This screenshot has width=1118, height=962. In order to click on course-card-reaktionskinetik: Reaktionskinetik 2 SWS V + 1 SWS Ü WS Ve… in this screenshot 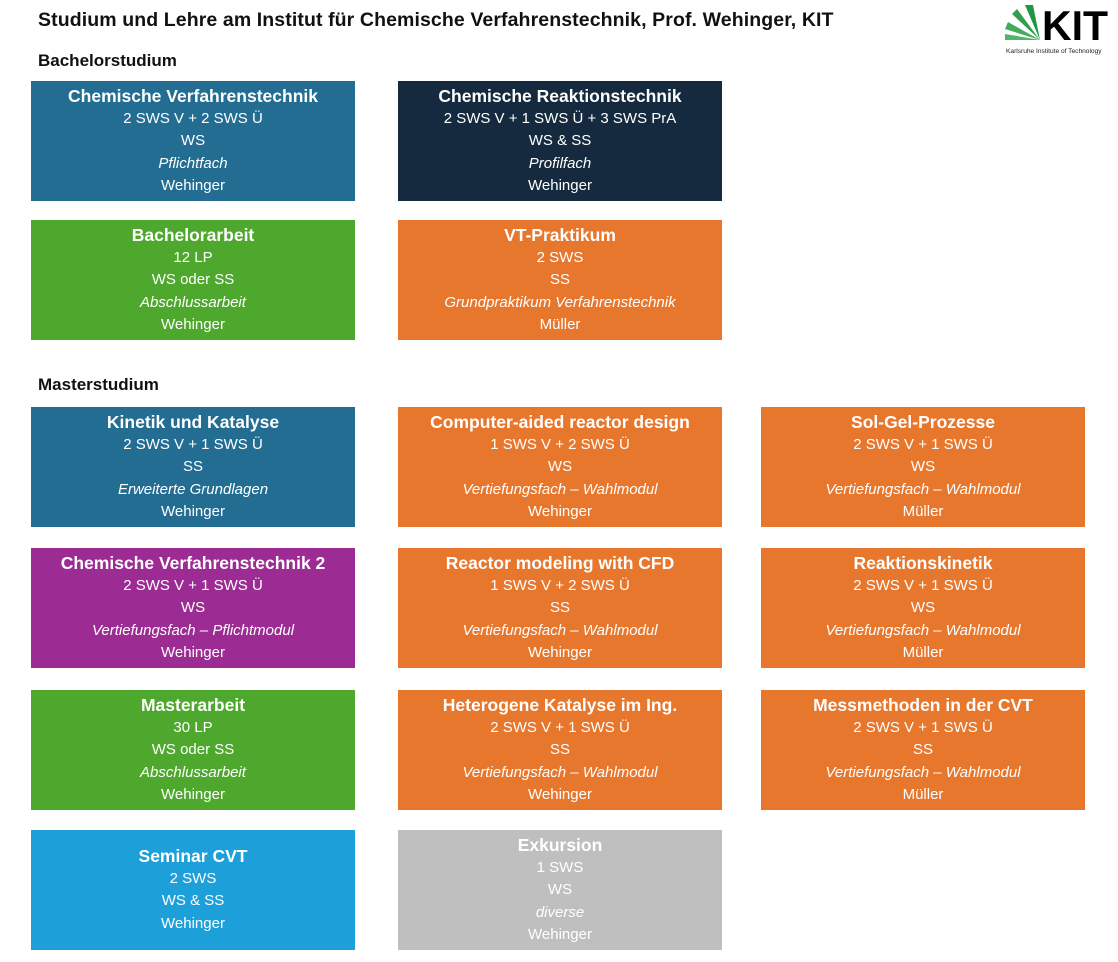, I will do `click(923, 608)`.